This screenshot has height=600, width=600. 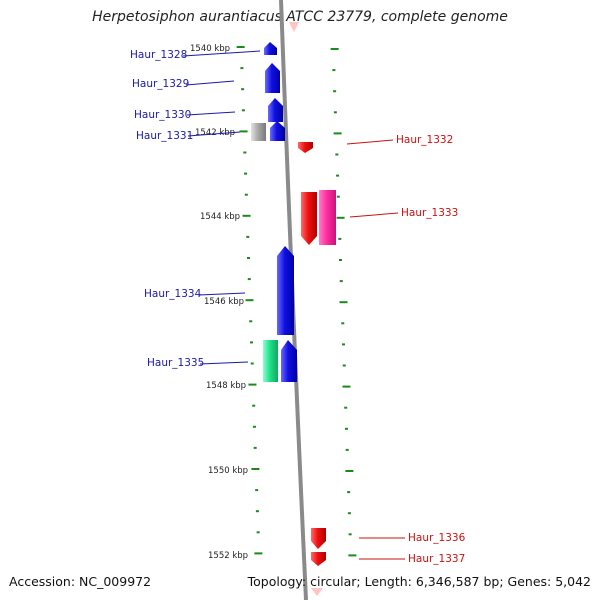 I want to click on label-haur-1335: Haur_1335, so click(x=175, y=363).